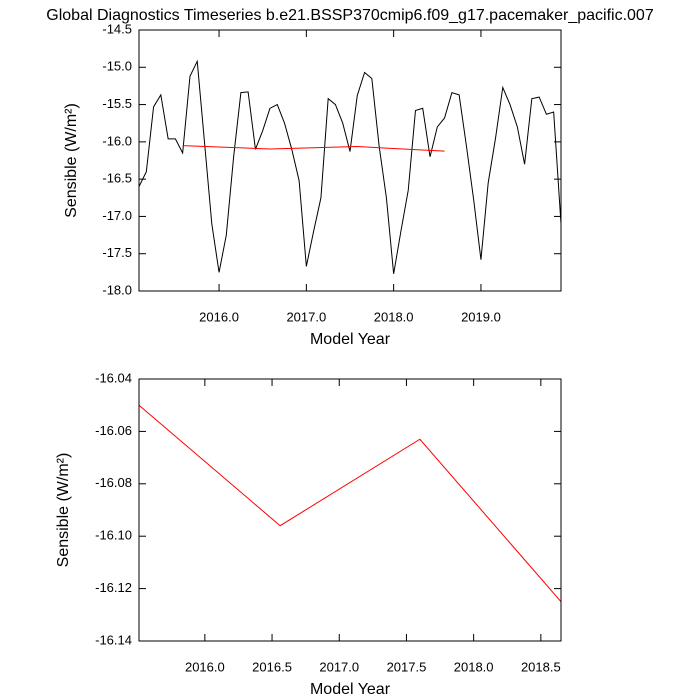 Image resolution: width=700 pixels, height=700 pixels. Describe the element at coordinates (113, 587) in the screenshot. I see `y-tick-label: -16.12` at that location.